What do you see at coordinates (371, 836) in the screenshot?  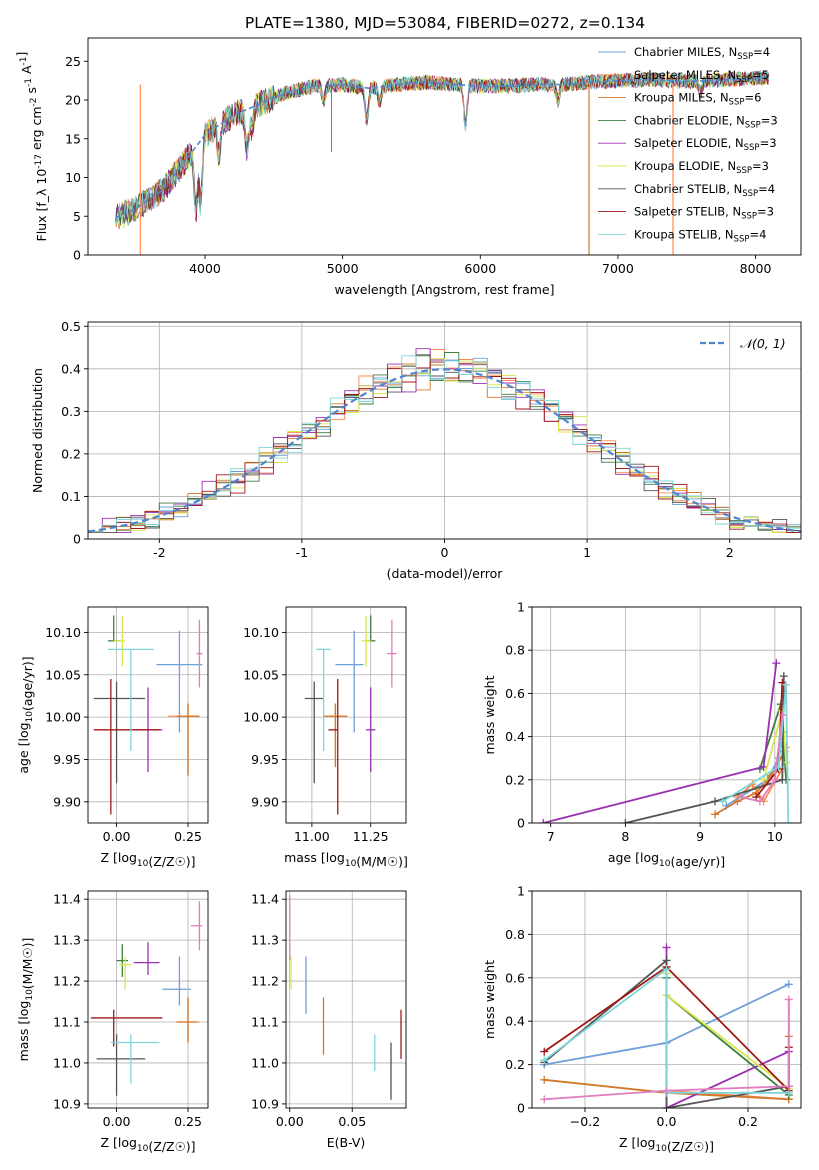 I see `x-tick-label: 11.25` at bounding box center [371, 836].